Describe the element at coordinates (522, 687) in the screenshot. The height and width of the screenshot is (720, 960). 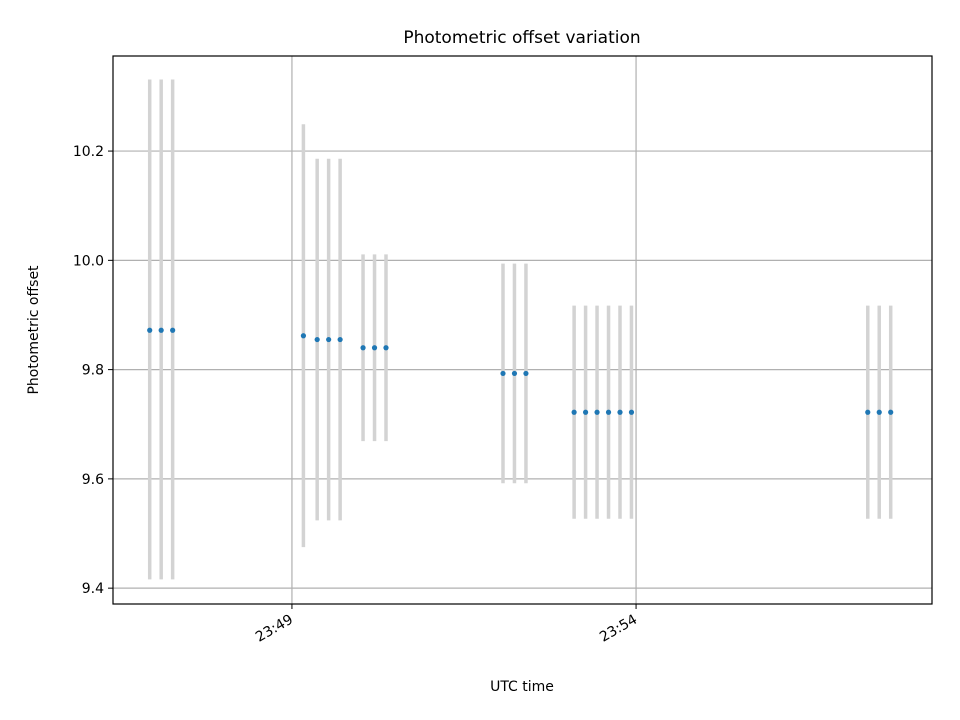
I see `x-axis-label: UTC time` at that location.